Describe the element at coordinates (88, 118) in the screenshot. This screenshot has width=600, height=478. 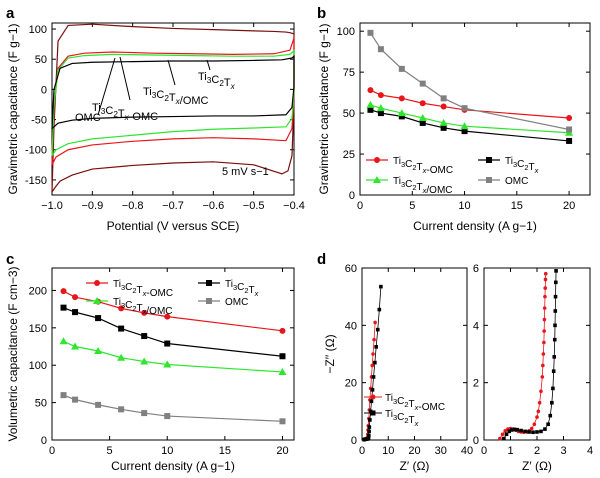
I see `label-omc: OMC` at that location.